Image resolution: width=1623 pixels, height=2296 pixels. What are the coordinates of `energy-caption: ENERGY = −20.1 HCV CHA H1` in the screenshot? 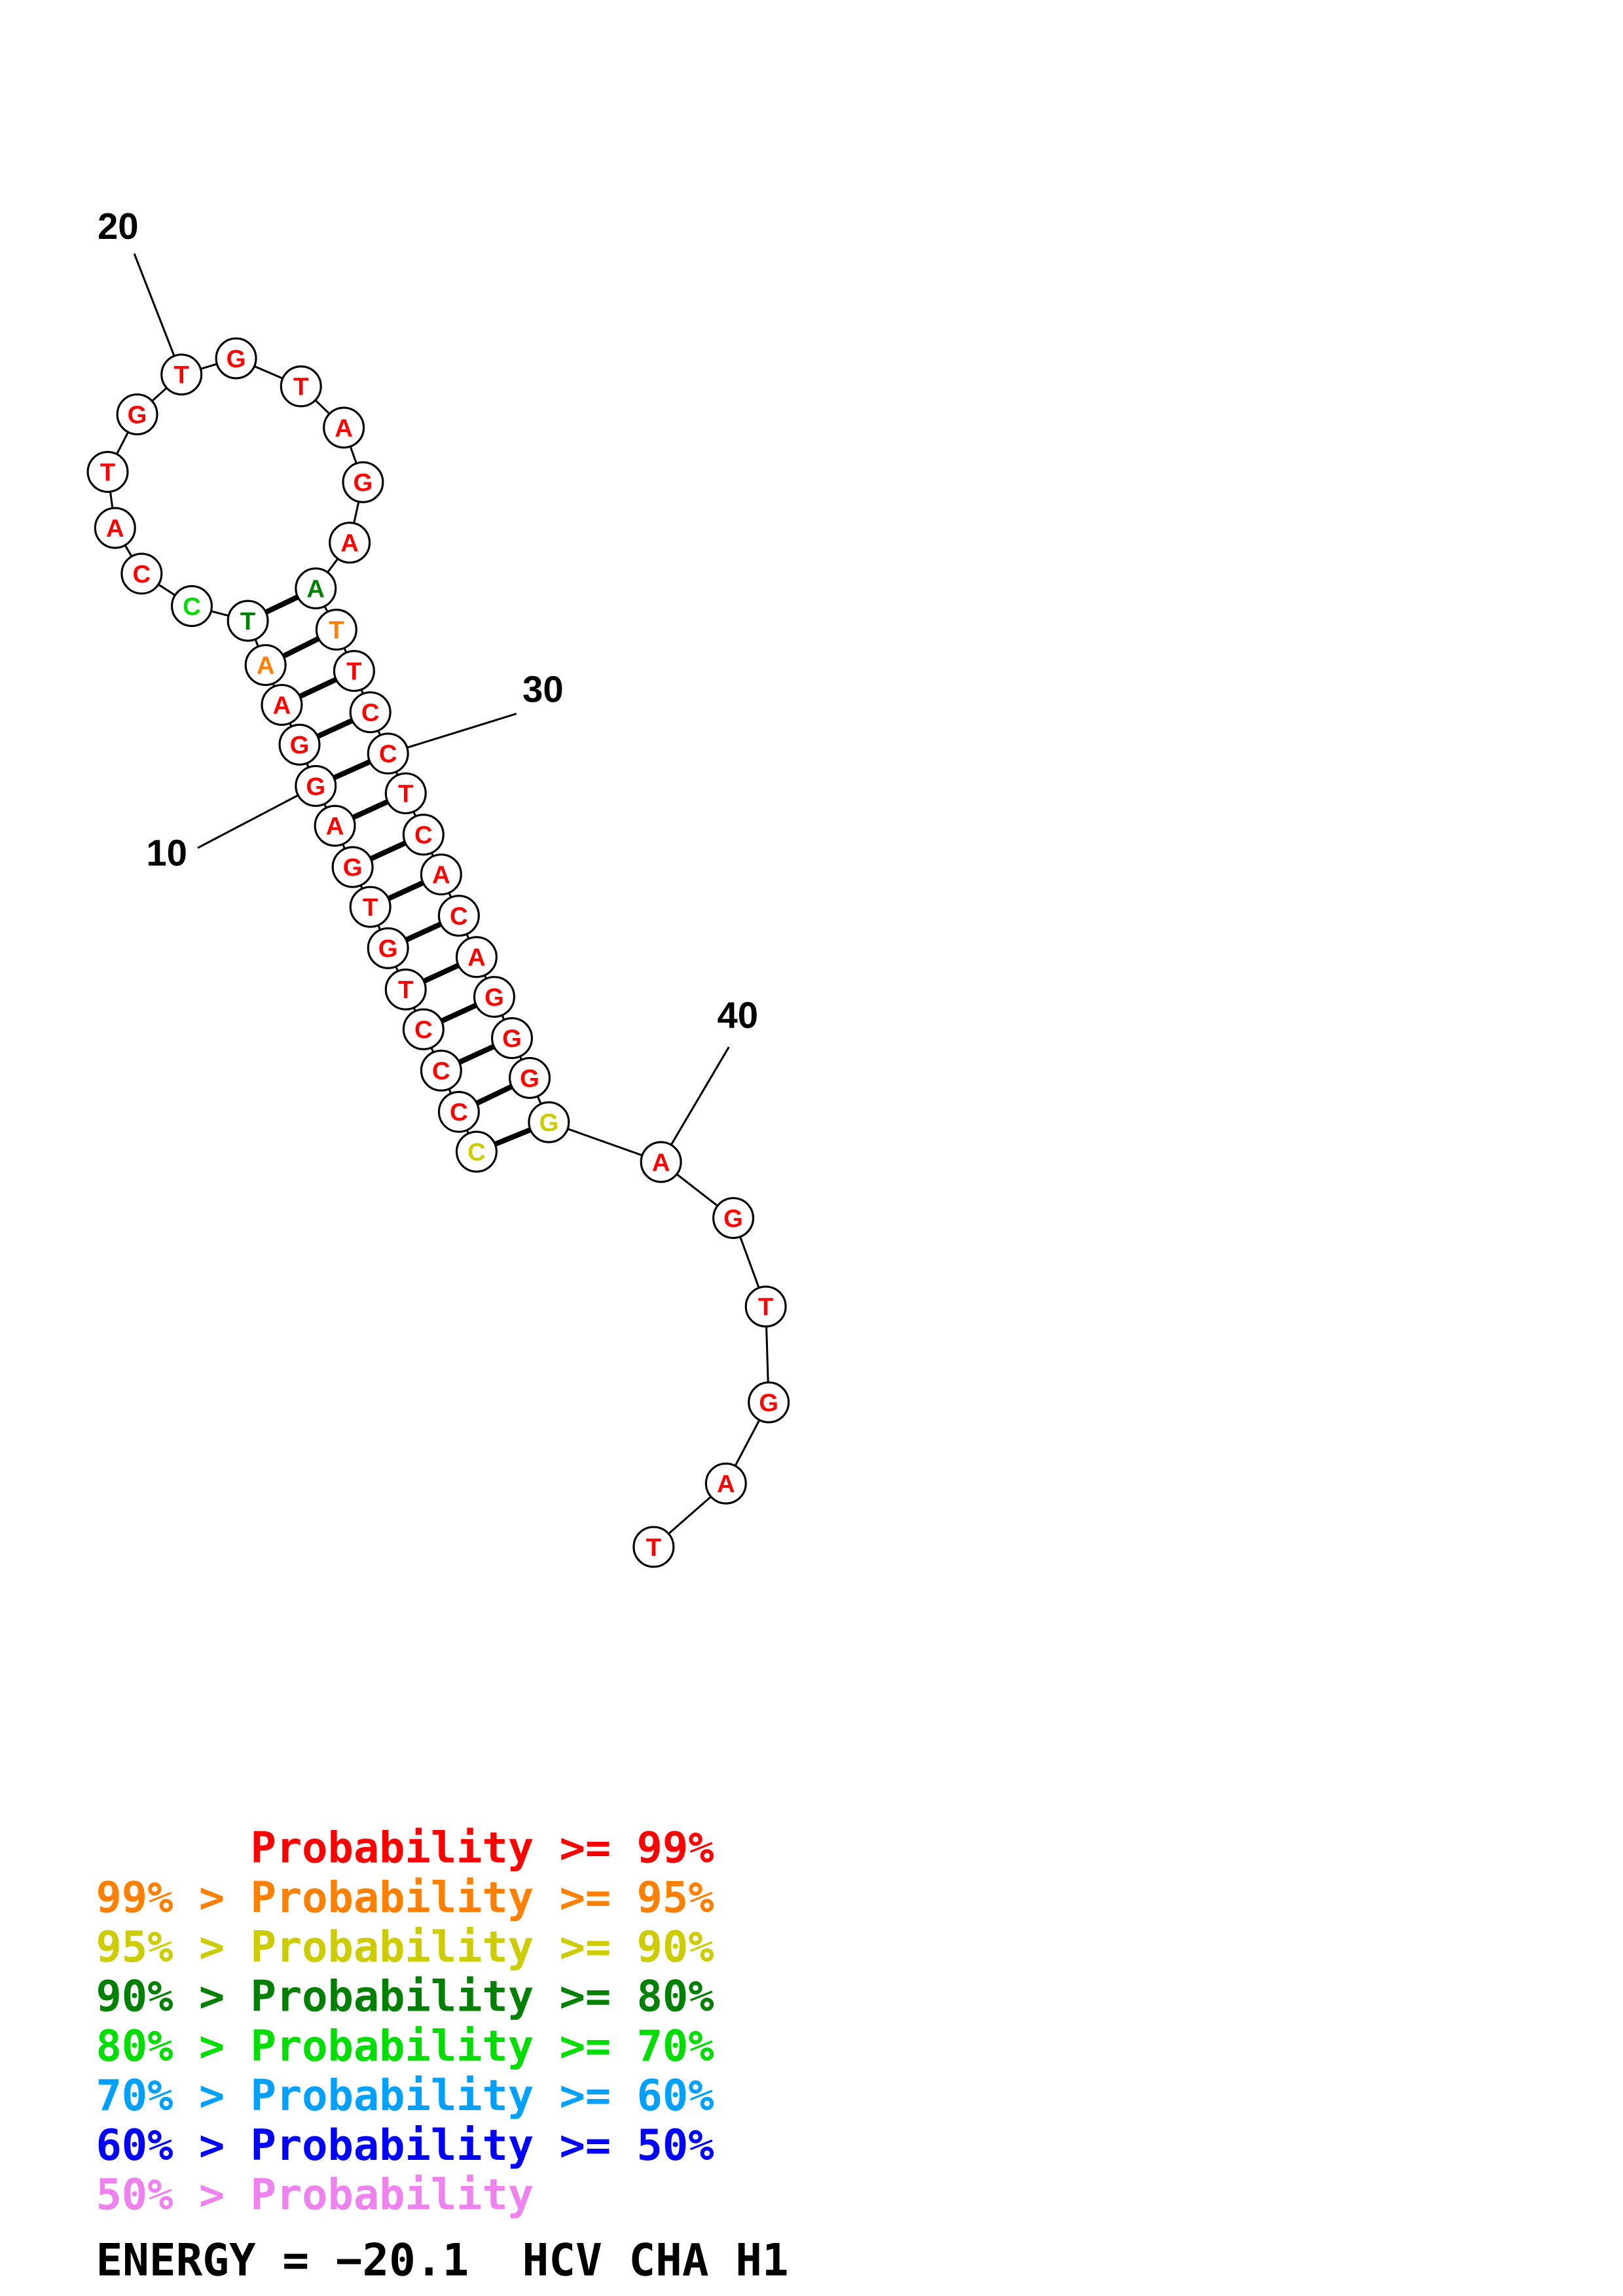 It's located at (442, 2260).